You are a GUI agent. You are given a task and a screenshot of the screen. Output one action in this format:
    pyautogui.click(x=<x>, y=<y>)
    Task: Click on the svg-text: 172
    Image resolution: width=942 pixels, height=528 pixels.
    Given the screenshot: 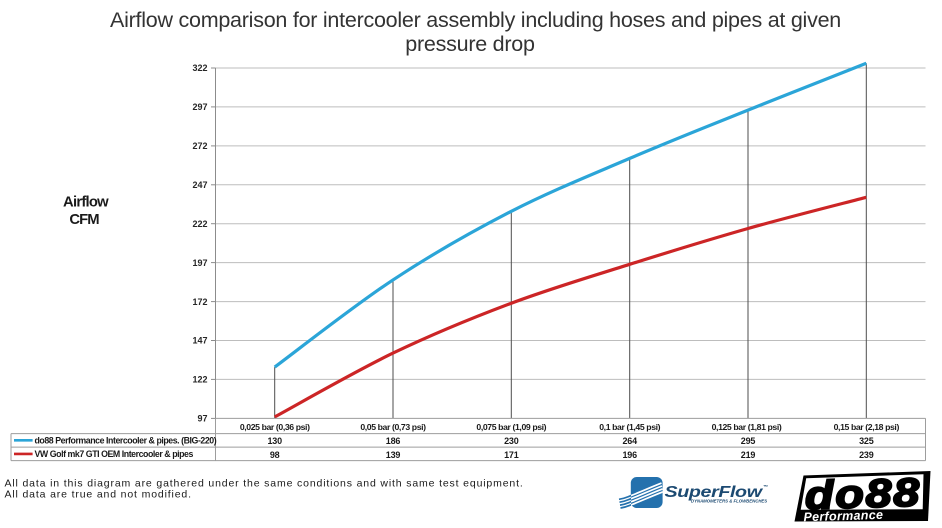 What is the action you would take?
    pyautogui.click(x=199, y=302)
    